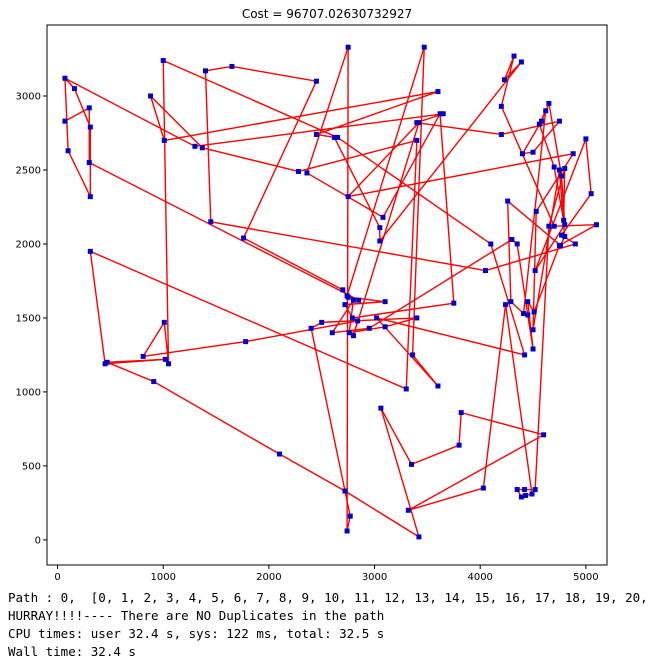 This screenshot has width=659, height=661. I want to click on y-tick-label: 3000, so click(28, 97).